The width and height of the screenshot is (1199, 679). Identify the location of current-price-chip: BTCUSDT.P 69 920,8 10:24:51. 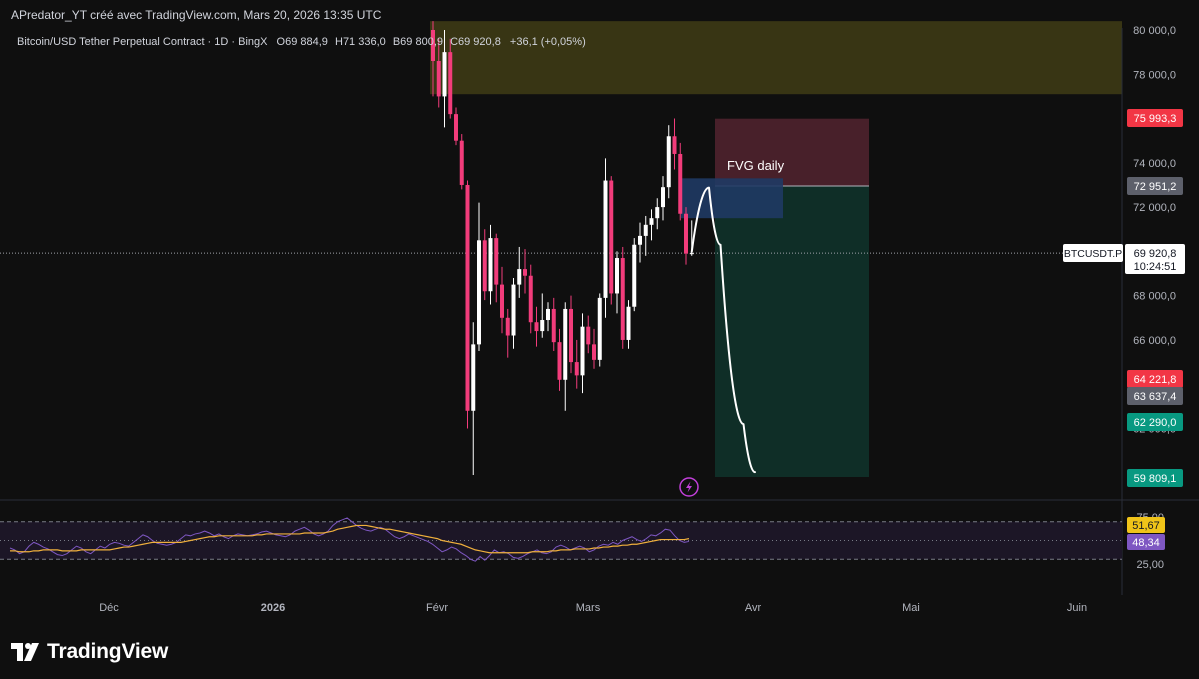
(1124, 259).